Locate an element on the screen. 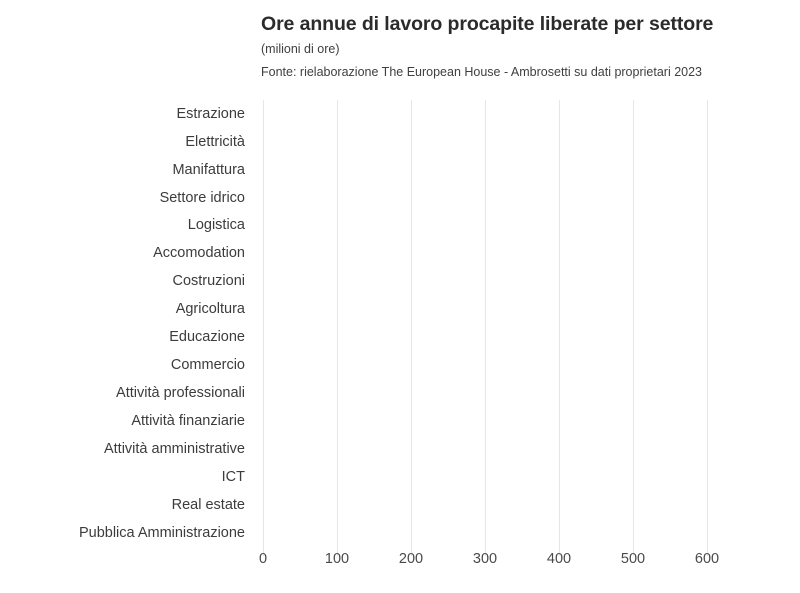 The width and height of the screenshot is (800, 593). category-label: Manifattura is located at coordinates (208, 169).